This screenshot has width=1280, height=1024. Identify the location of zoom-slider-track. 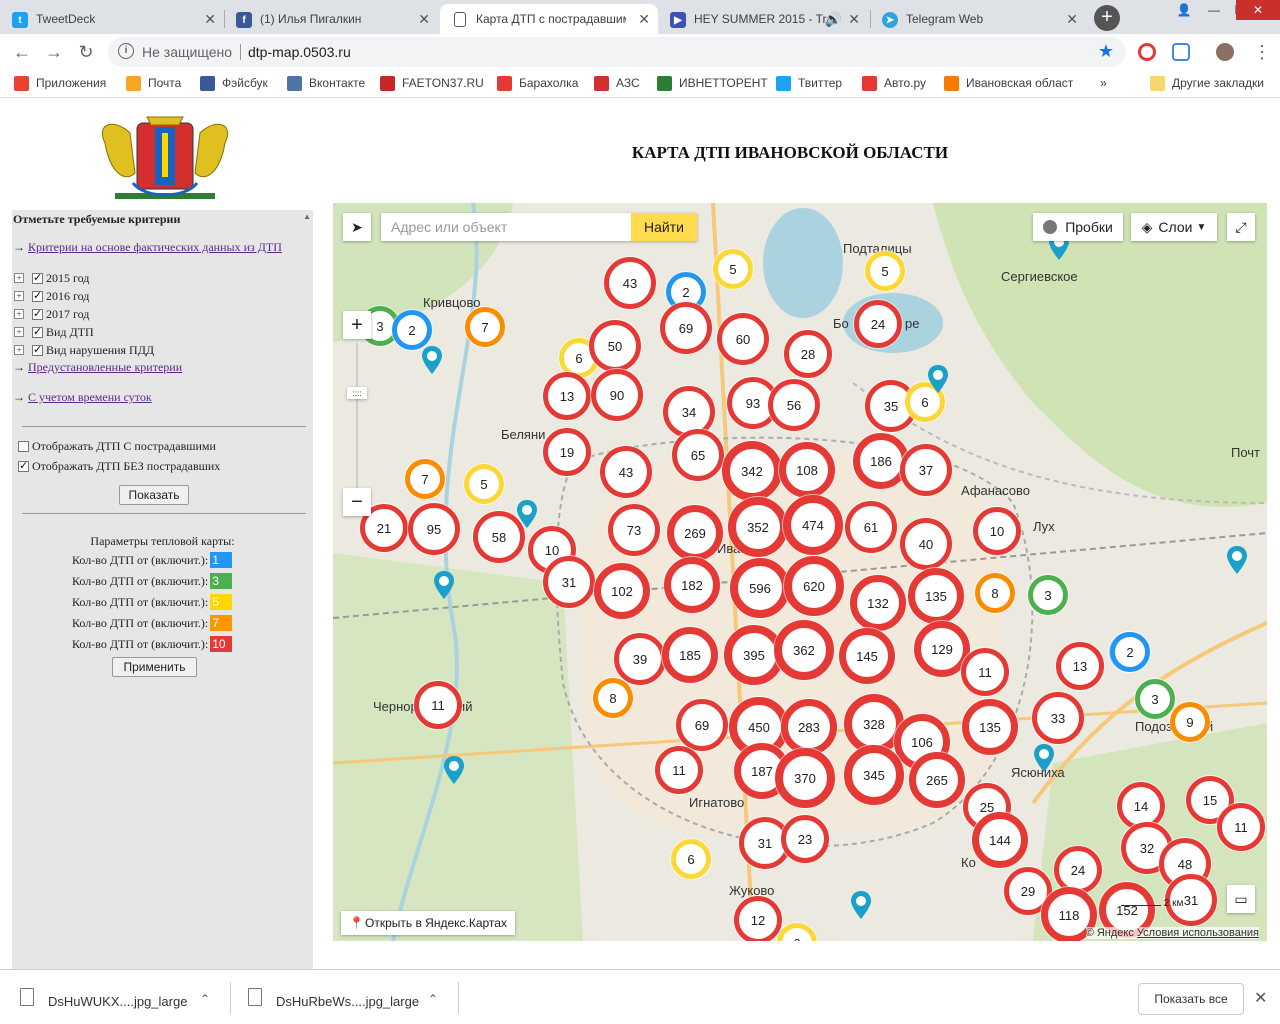
(357, 419).